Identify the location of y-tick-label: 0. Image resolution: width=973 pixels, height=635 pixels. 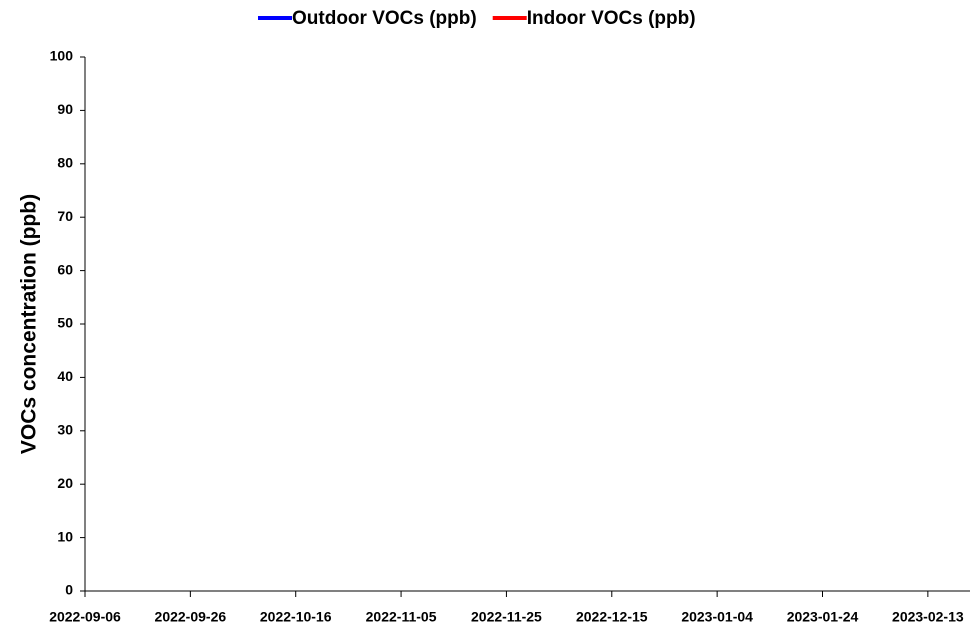
(69, 590).